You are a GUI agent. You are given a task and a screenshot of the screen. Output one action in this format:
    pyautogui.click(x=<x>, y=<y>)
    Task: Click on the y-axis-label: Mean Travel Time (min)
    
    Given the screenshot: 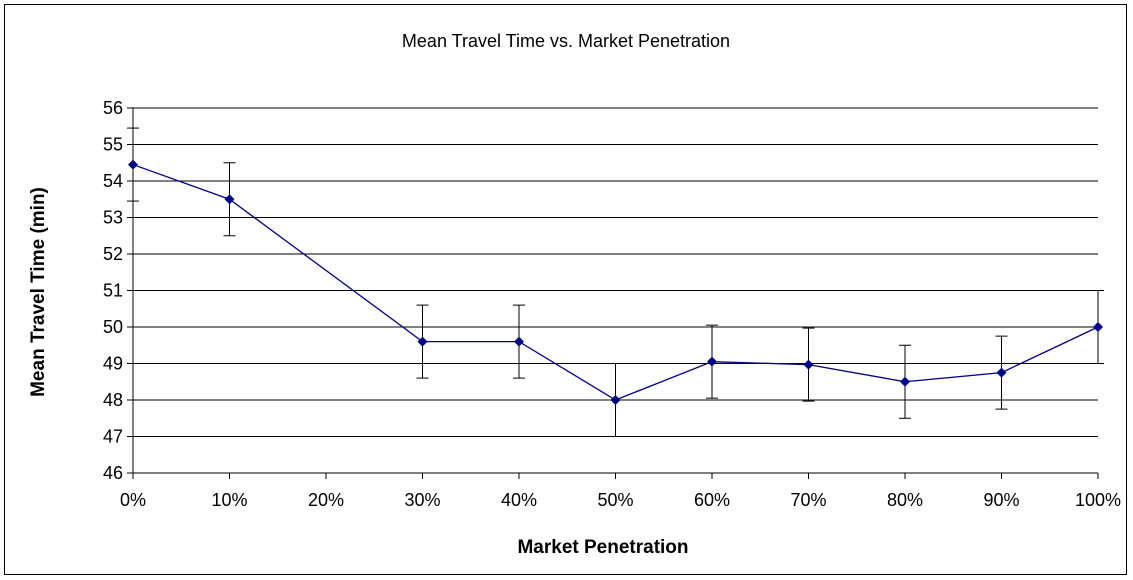 What is the action you would take?
    pyautogui.click(x=38, y=292)
    